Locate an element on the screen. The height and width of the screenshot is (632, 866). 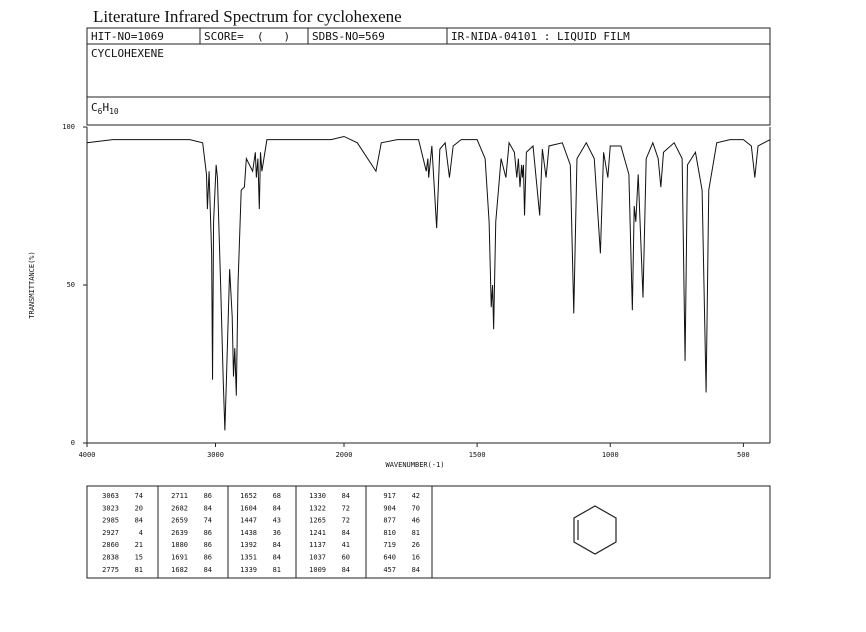
peak-wavenumber: 1438 is located at coordinates (248, 533).